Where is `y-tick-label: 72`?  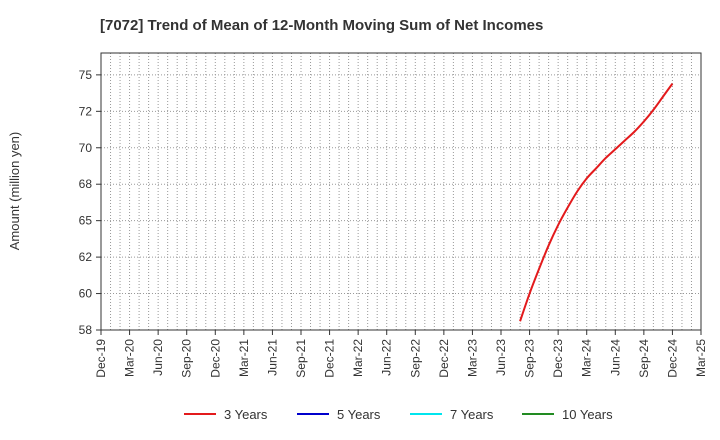
y-tick-label: 72 is located at coordinates (86, 111).